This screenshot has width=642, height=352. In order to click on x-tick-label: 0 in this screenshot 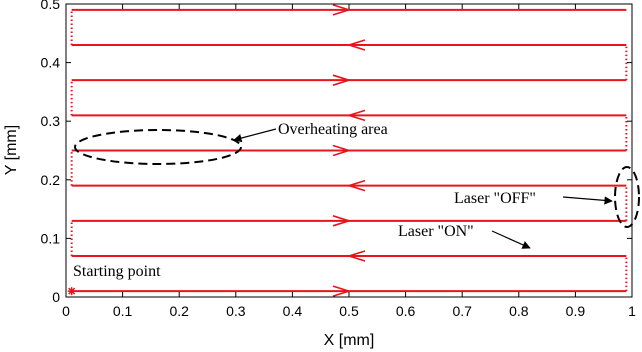, I will do `click(66, 311)`.